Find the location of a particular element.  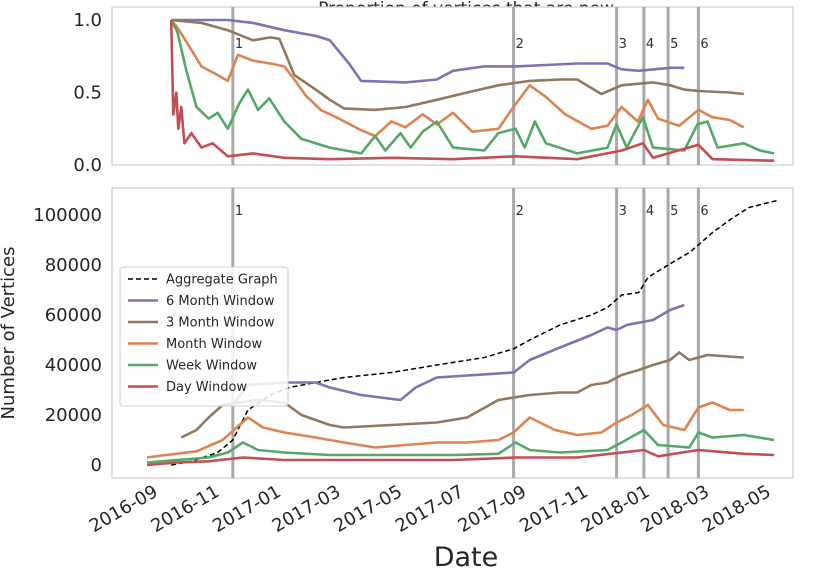

x-tick-label: 2016-11 is located at coordinates (185, 509).